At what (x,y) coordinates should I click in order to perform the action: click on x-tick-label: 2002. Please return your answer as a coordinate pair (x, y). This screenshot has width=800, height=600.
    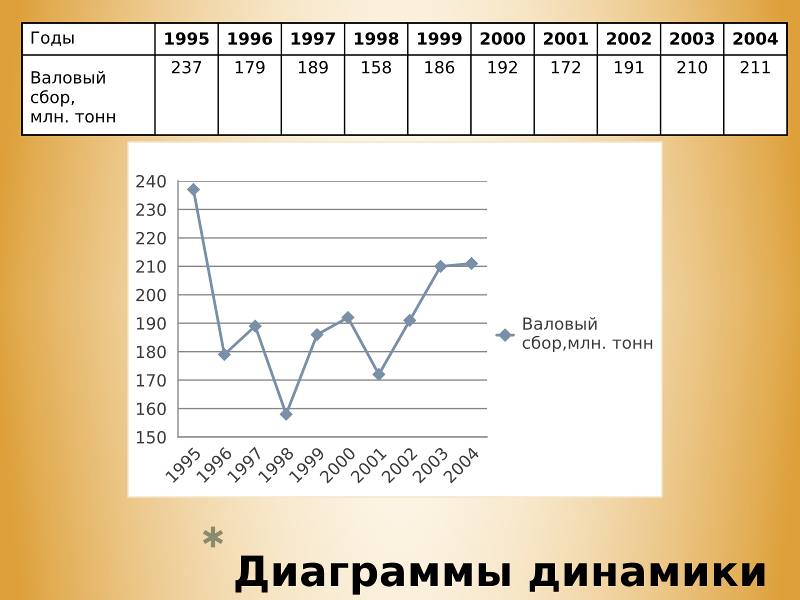
    Looking at the image, I should click on (629, 38).